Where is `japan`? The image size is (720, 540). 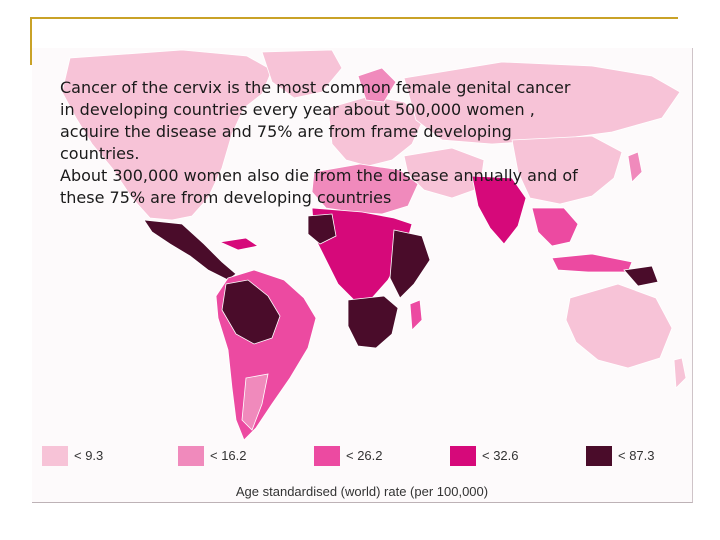 japan is located at coordinates (635, 167).